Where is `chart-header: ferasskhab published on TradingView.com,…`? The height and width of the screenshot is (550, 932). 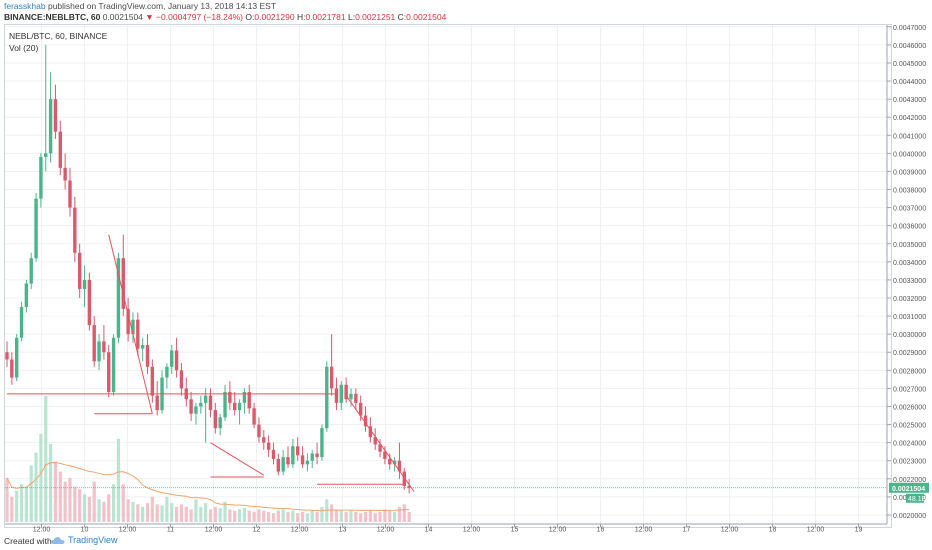 chart-header: ferasskhab published on TradingView.com,… is located at coordinates (466, 12).